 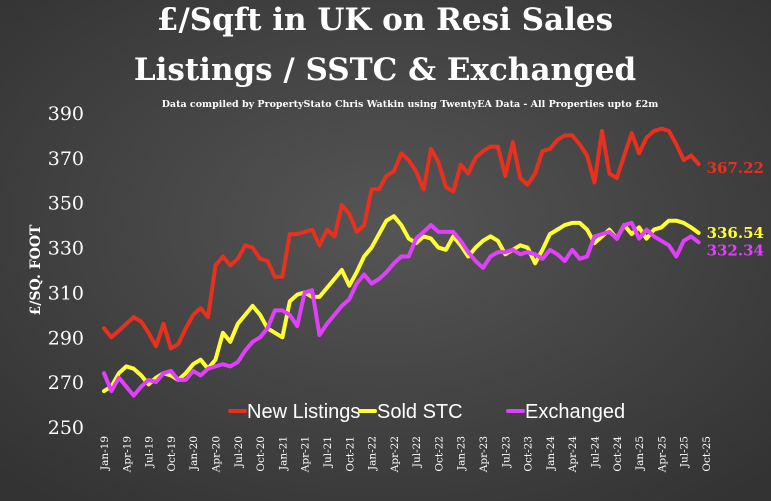 I want to click on y-tick-label: 290, so click(x=66, y=338).